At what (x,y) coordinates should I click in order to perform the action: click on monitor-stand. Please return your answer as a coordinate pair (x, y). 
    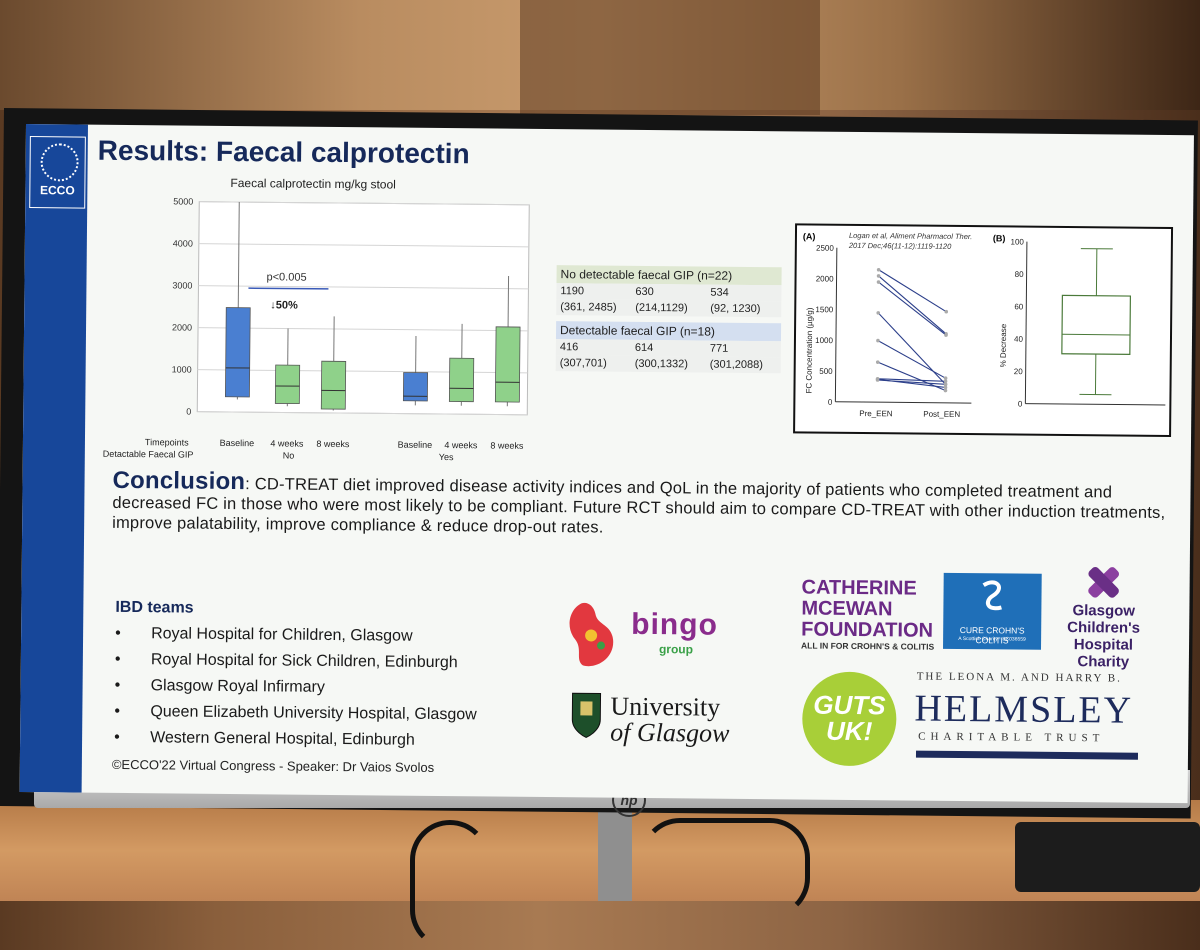
    Looking at the image, I should click on (615, 856).